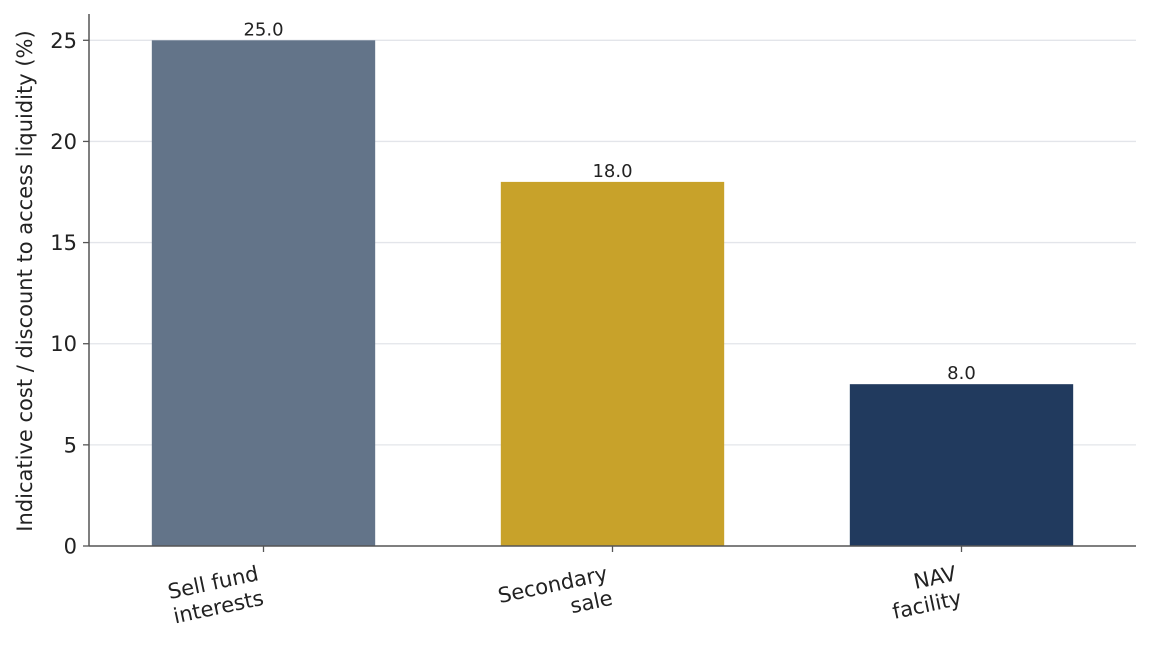 Image resolution: width=1151 pixels, height=649 pixels. I want to click on x-tick-label-2: NAVfacility, so click(924, 592).